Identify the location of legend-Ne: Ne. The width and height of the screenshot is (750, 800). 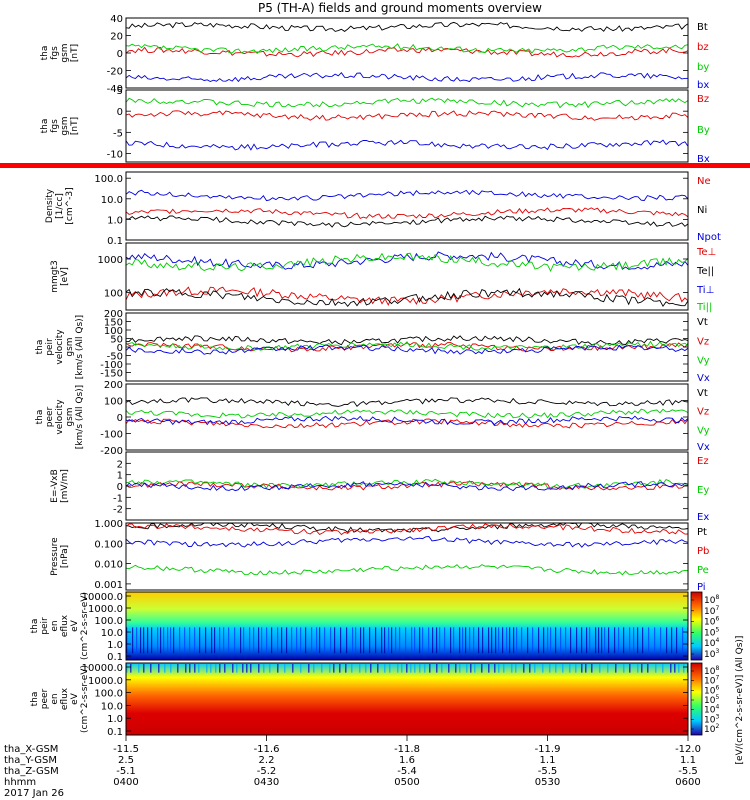
(704, 181).